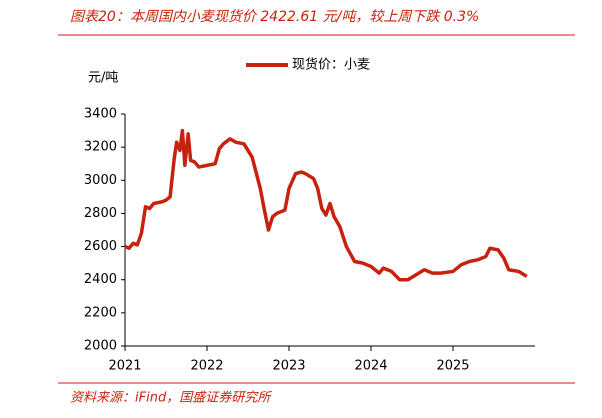 The image size is (602, 418). What do you see at coordinates (103, 78) in the screenshot?
I see `y-axis-label: 元/吨` at bounding box center [103, 78].